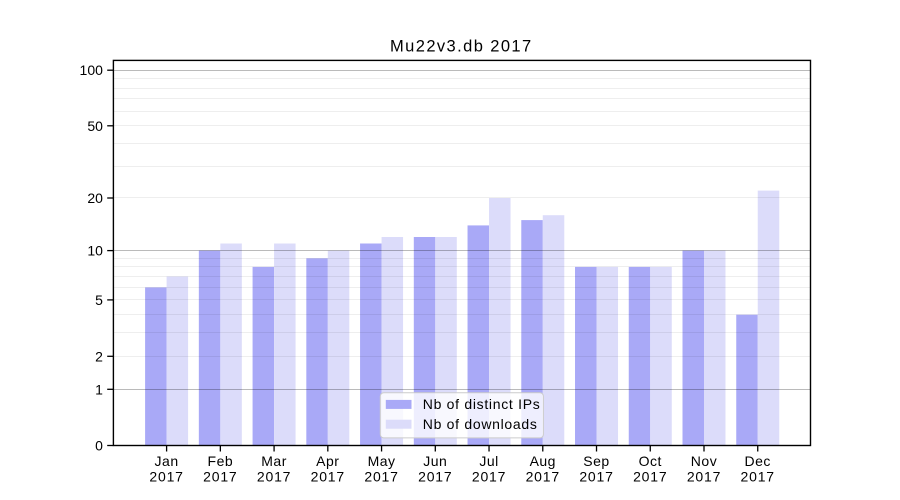  What do you see at coordinates (482, 404) in the screenshot?
I see `svg-text: Nb of distinct IPs` at bounding box center [482, 404].